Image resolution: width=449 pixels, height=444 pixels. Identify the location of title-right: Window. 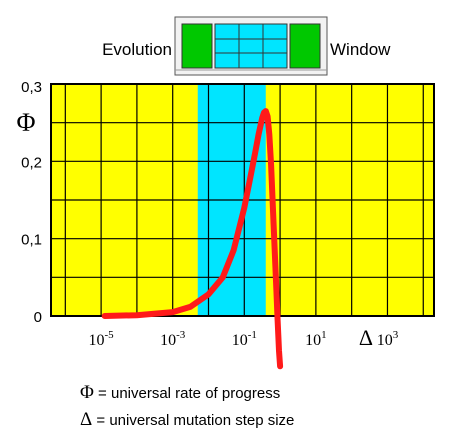
(360, 49).